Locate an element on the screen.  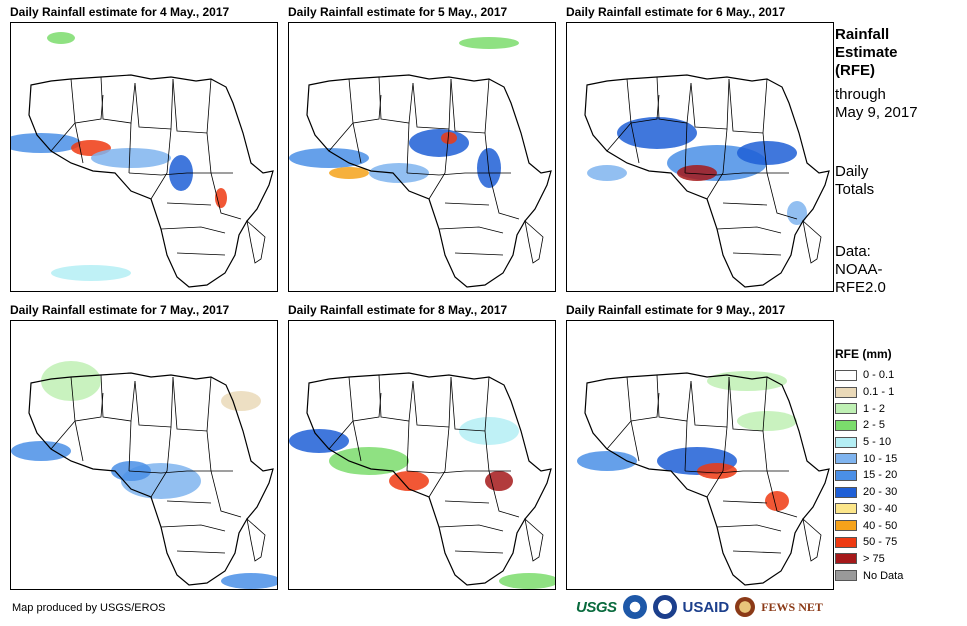
legend-item: 50 - 75 is located at coordinates (869, 542).